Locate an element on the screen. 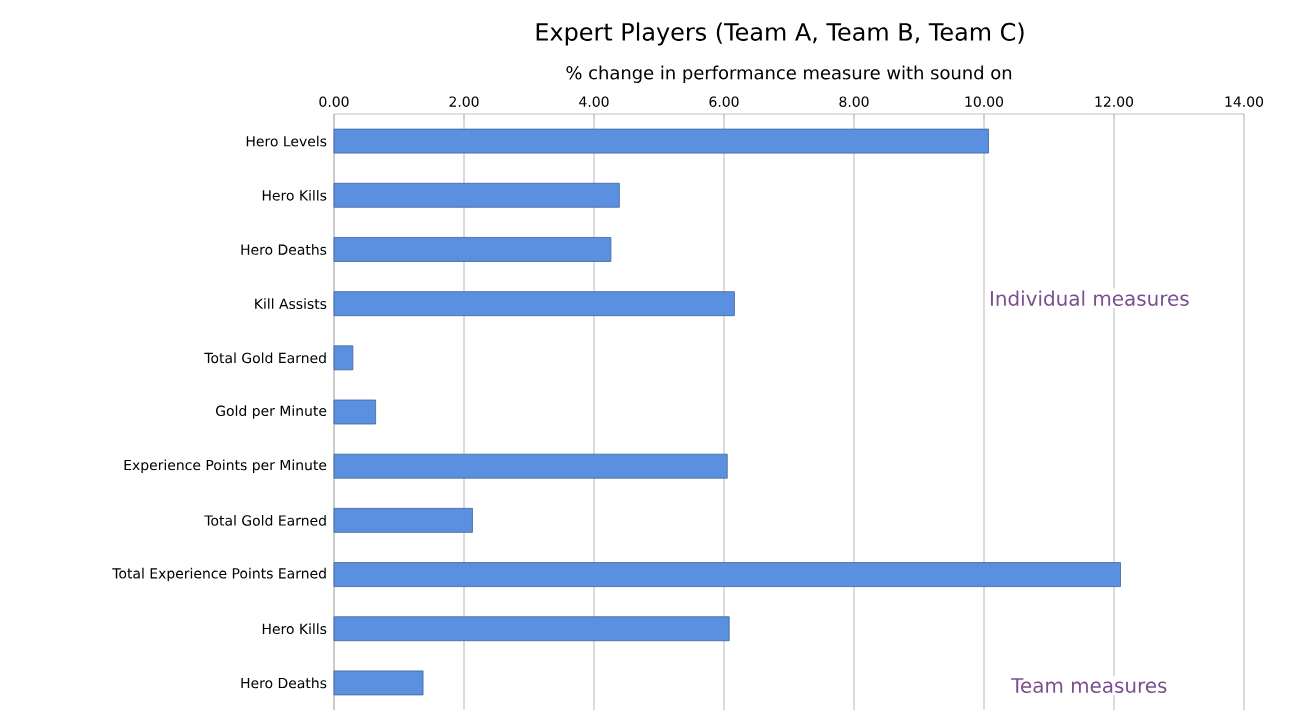 Image resolution: width=1300 pixels, height=724 pixels. chart-title: Expert Players (Team A, Team B, Team C) is located at coordinates (780, 34).